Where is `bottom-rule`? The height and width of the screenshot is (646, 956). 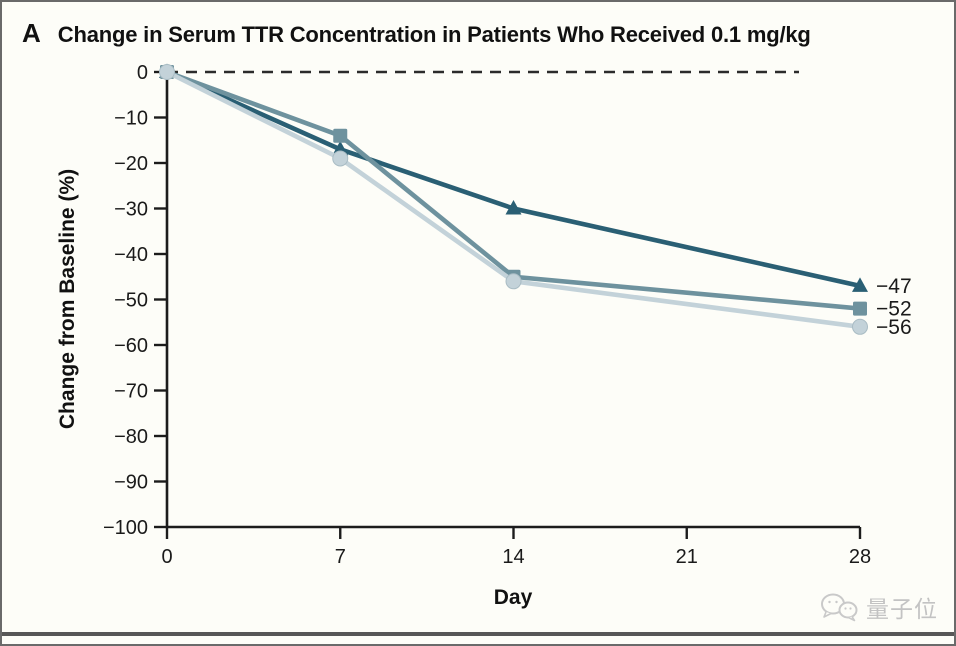
bottom-rule is located at coordinates (478, 634).